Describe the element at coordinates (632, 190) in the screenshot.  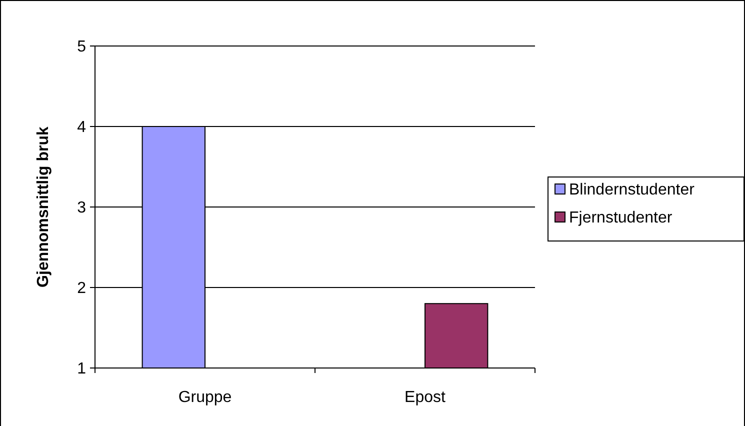
I see `legend-label: Blindernstudenter` at that location.